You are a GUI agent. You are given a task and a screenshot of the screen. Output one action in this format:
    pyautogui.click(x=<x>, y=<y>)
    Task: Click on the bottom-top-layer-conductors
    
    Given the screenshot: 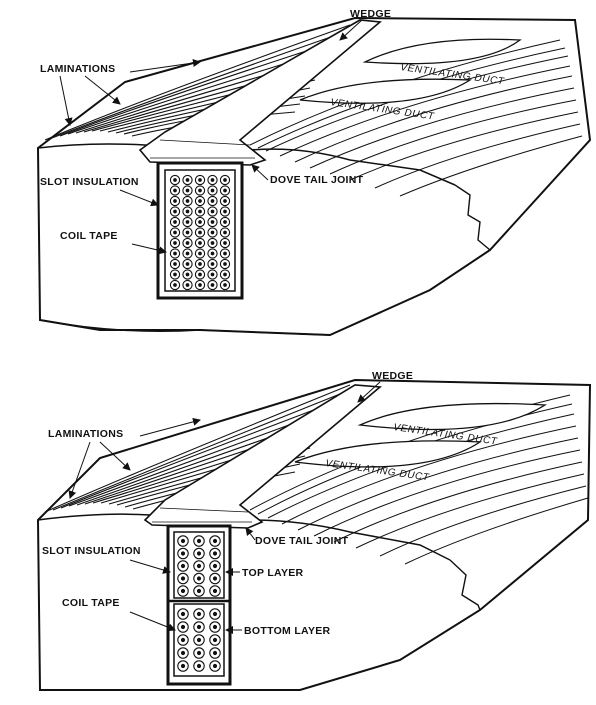 What is the action you would take?
    pyautogui.click(x=199, y=566)
    